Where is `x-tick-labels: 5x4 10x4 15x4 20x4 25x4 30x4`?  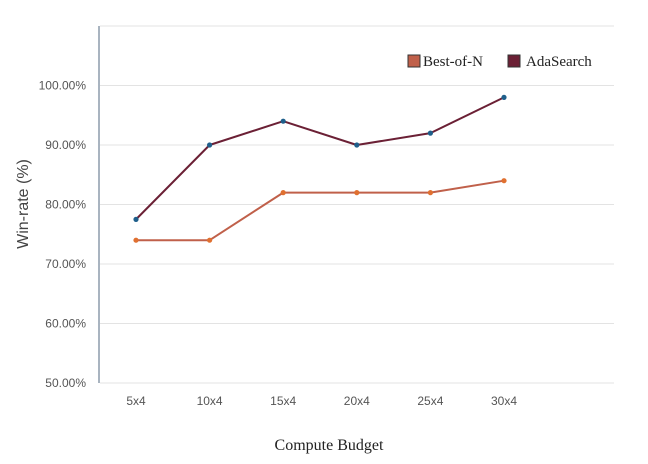 x-tick-labels: 5x4 10x4 15x4 20x4 25x4 30x4 is located at coordinates (321, 401).